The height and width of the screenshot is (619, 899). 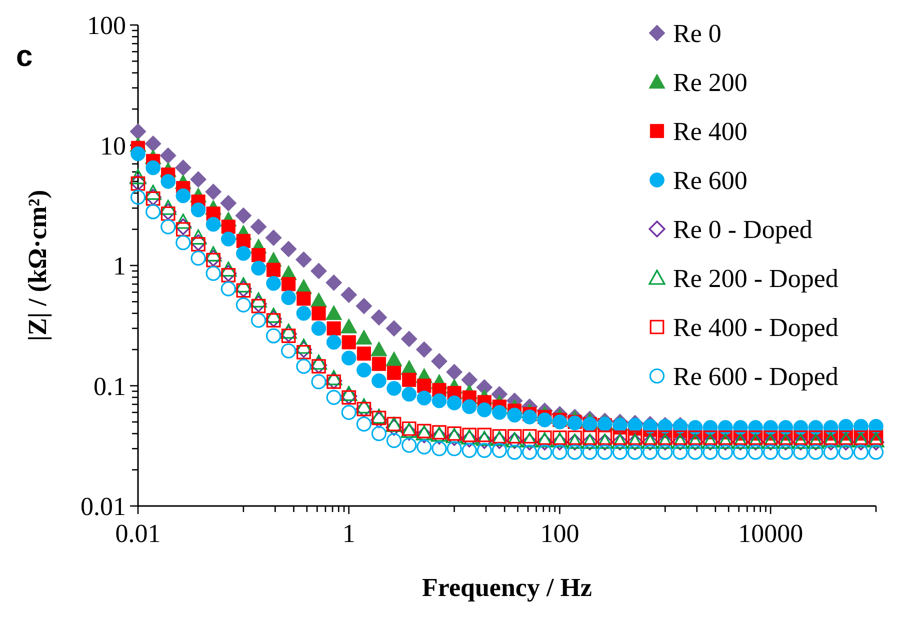 I want to click on y-tick-label: 100, so click(x=106, y=25).